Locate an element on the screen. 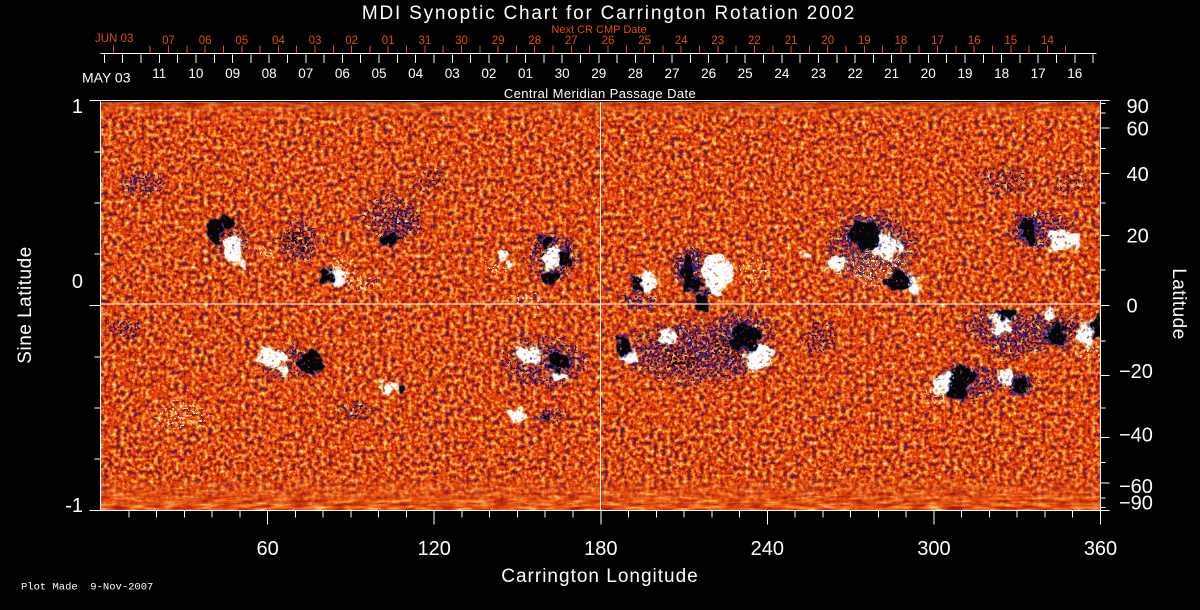 Image resolution: width=1200 pixels, height=610 pixels. svg-text: −60 is located at coordinates (1136, 487).